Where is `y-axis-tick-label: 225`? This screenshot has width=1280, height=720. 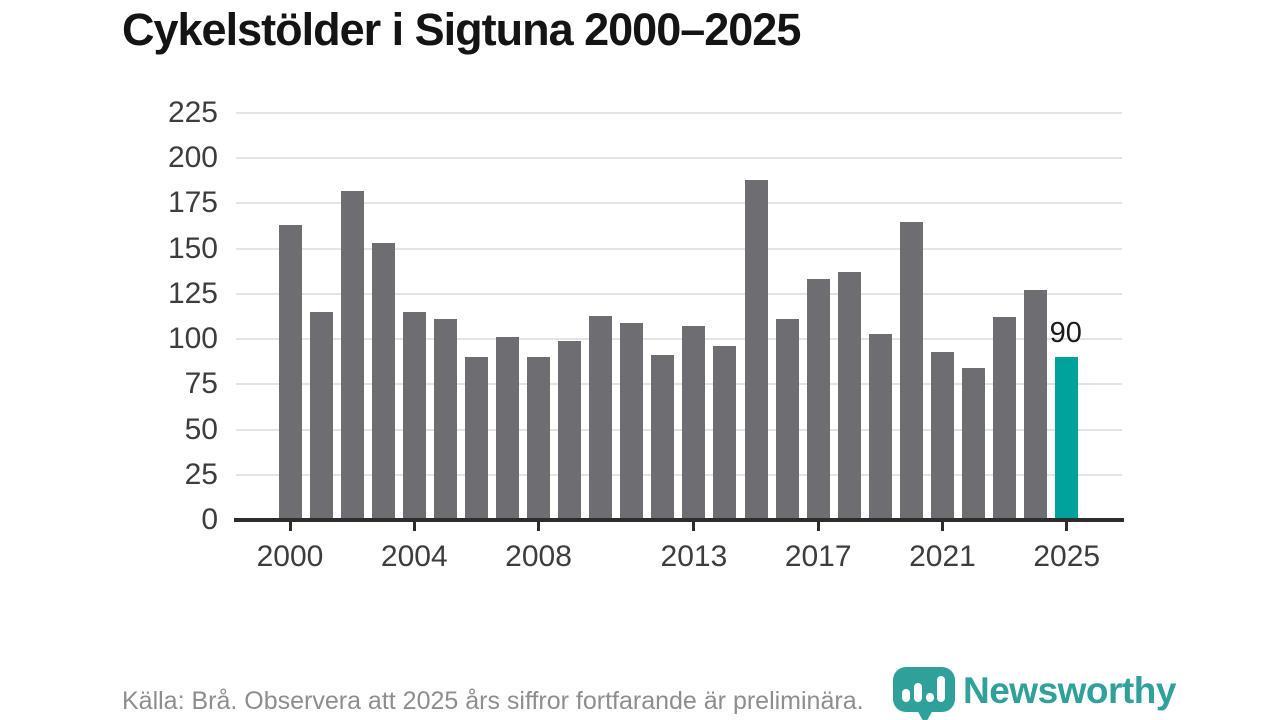
y-axis-tick-label: 225 is located at coordinates (192, 112).